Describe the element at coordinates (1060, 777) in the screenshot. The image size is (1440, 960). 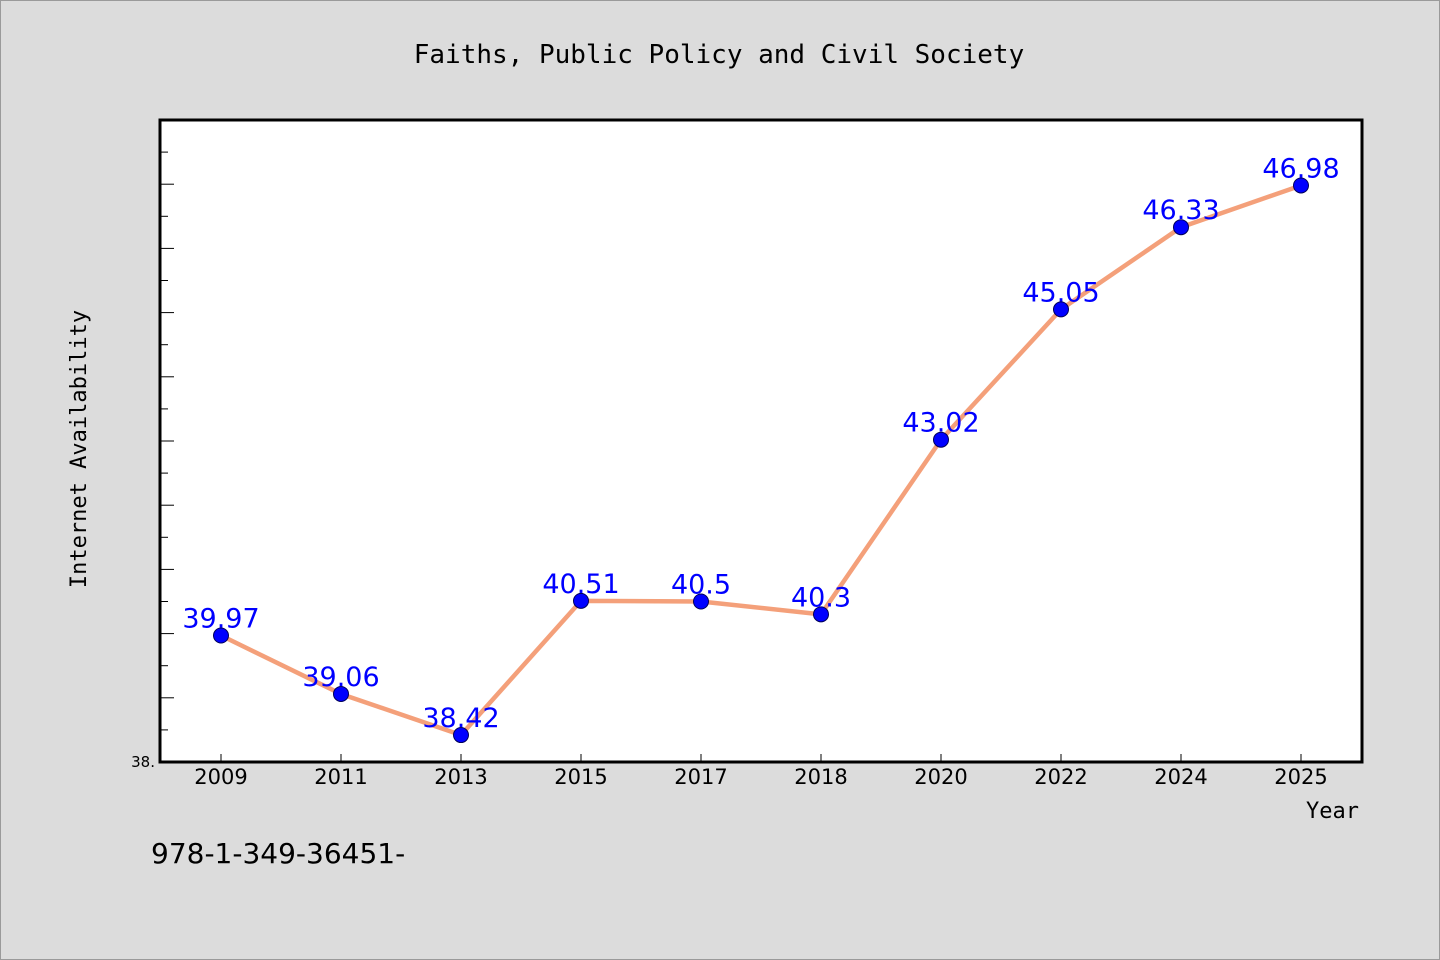
I see `x-tick-label: 2022` at that location.